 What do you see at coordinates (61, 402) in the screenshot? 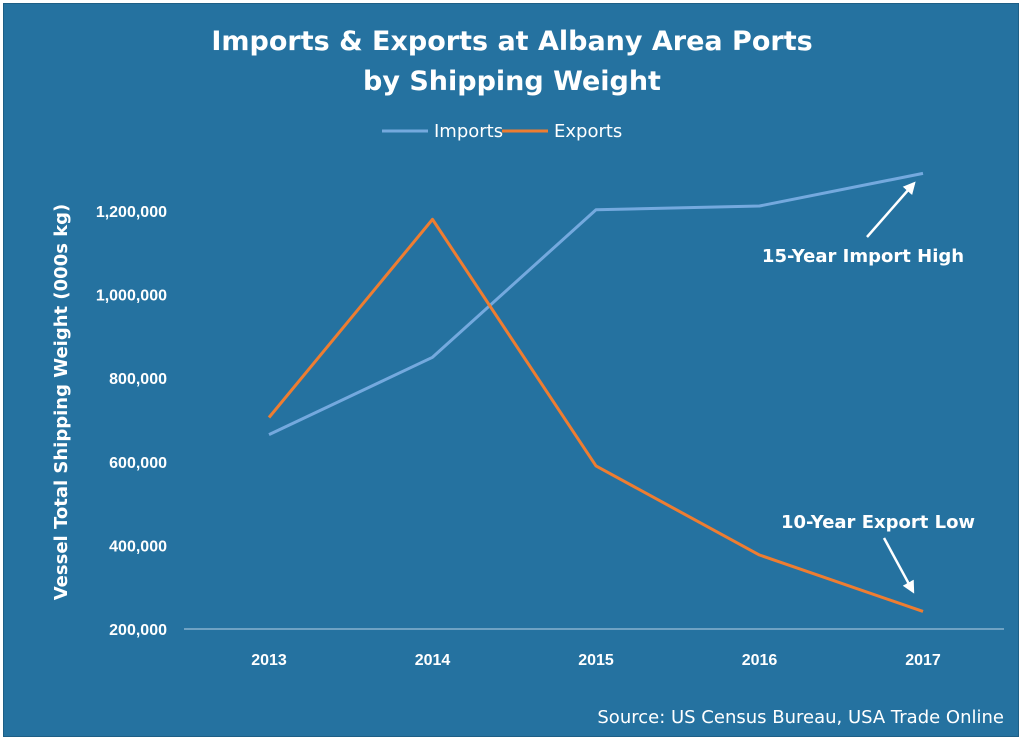
I see `y-axis-label: Vessel Total Shipping Weight (000s kg)` at bounding box center [61, 402].